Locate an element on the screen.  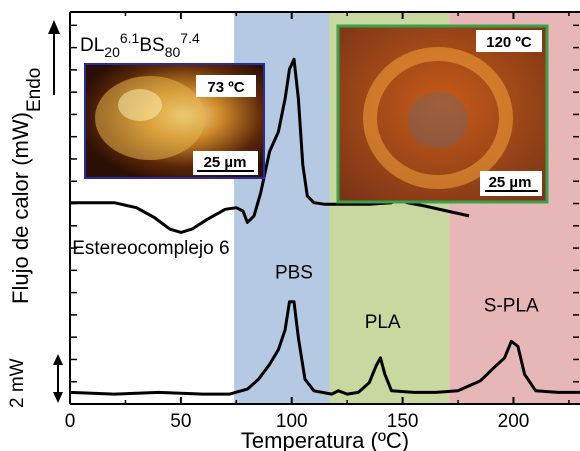
y-axis-title: Flujo de calor (mW) is located at coordinates (20, 208).